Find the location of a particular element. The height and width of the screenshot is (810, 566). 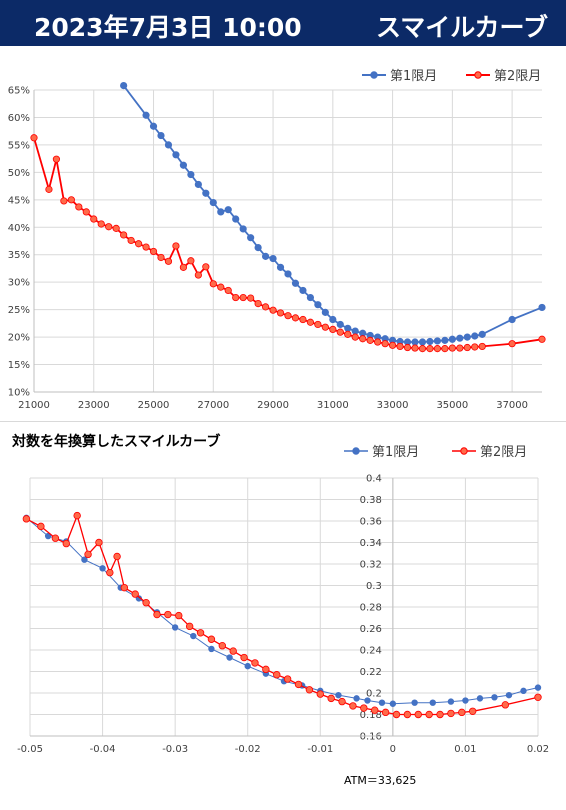

y-tick-label: 0.18 is located at coordinates (371, 715).